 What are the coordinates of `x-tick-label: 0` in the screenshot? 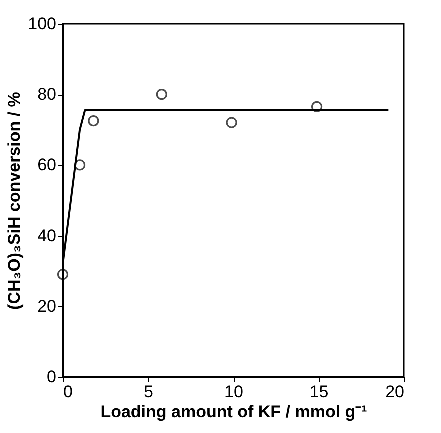 It's located at (68, 392).